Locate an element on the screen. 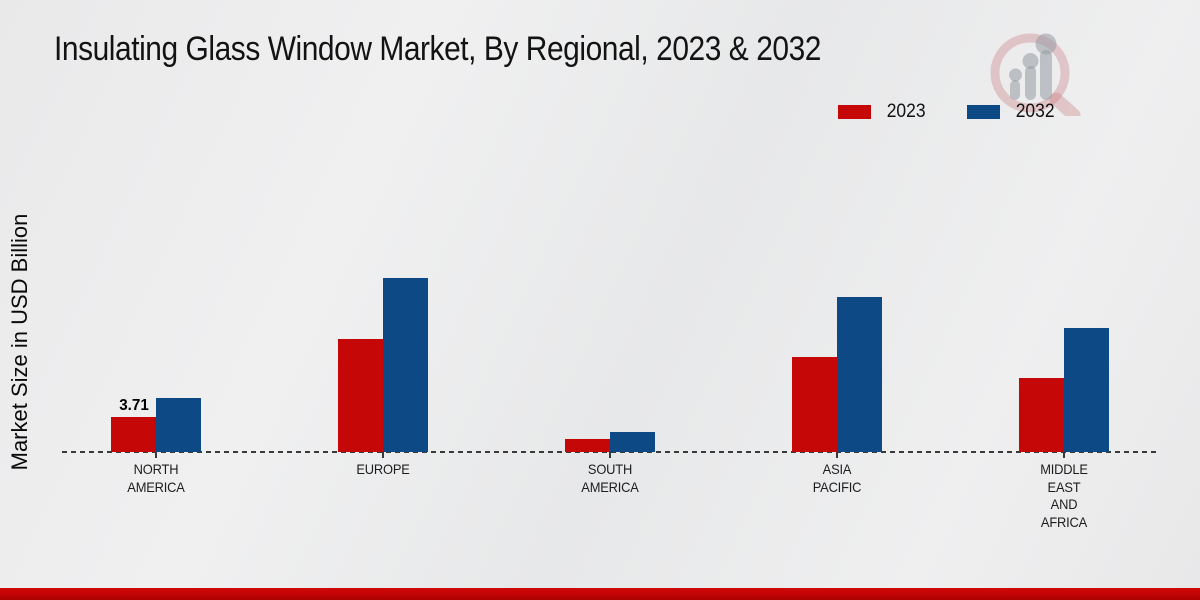  chart-legend: 2023 2032 is located at coordinates (947, 112).